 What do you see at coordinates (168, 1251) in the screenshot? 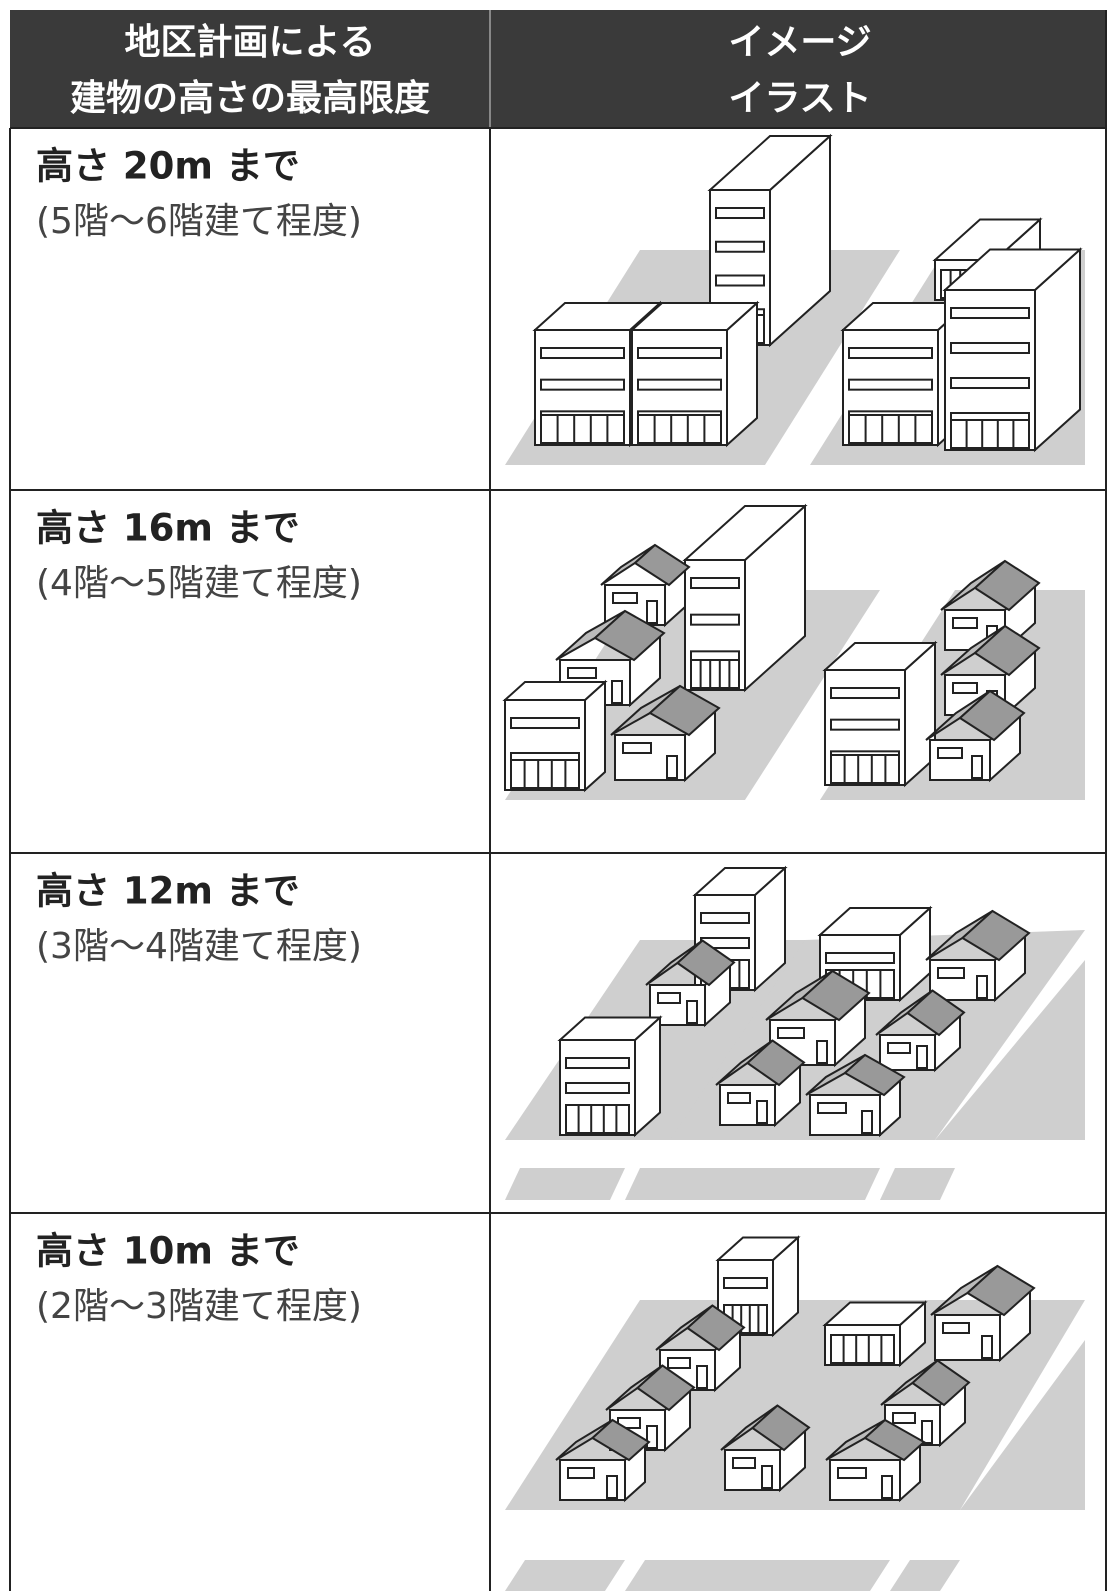
I see `height-limit: 高さ 10m まで` at bounding box center [168, 1251].